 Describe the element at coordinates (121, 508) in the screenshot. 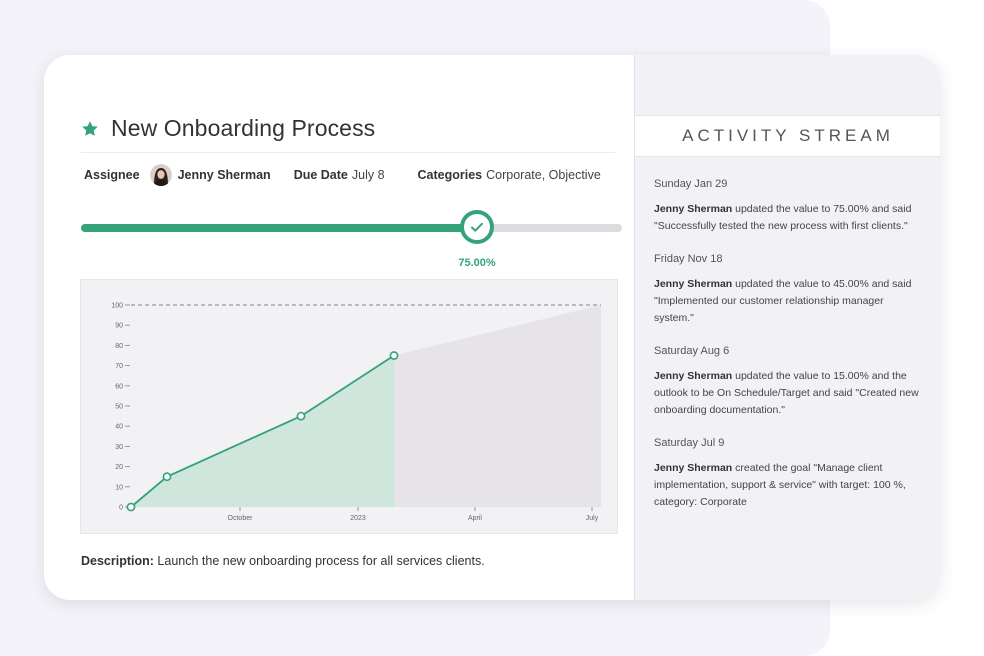

I see `y-tick-label: 0` at that location.